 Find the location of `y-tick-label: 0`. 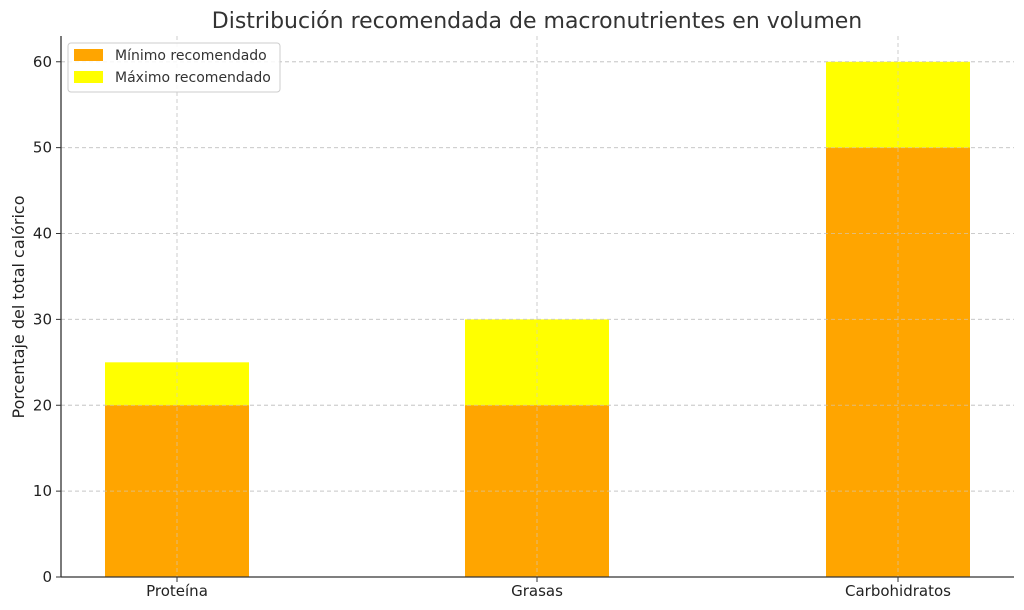

y-tick-label: 0 is located at coordinates (47, 577).